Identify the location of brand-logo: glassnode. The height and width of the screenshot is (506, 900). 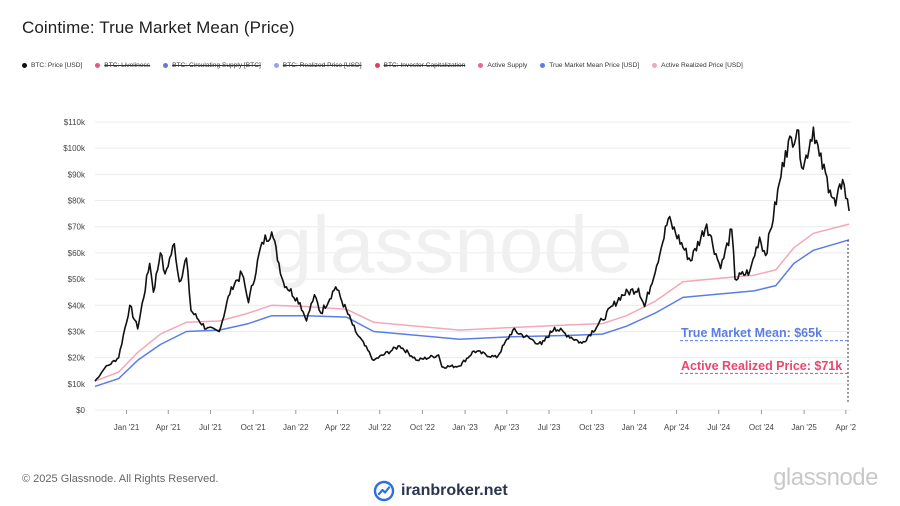
(825, 477).